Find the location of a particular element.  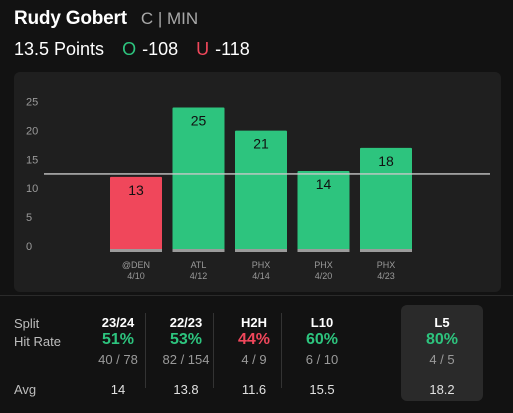

split-name: L5 is located at coordinates (442, 322).